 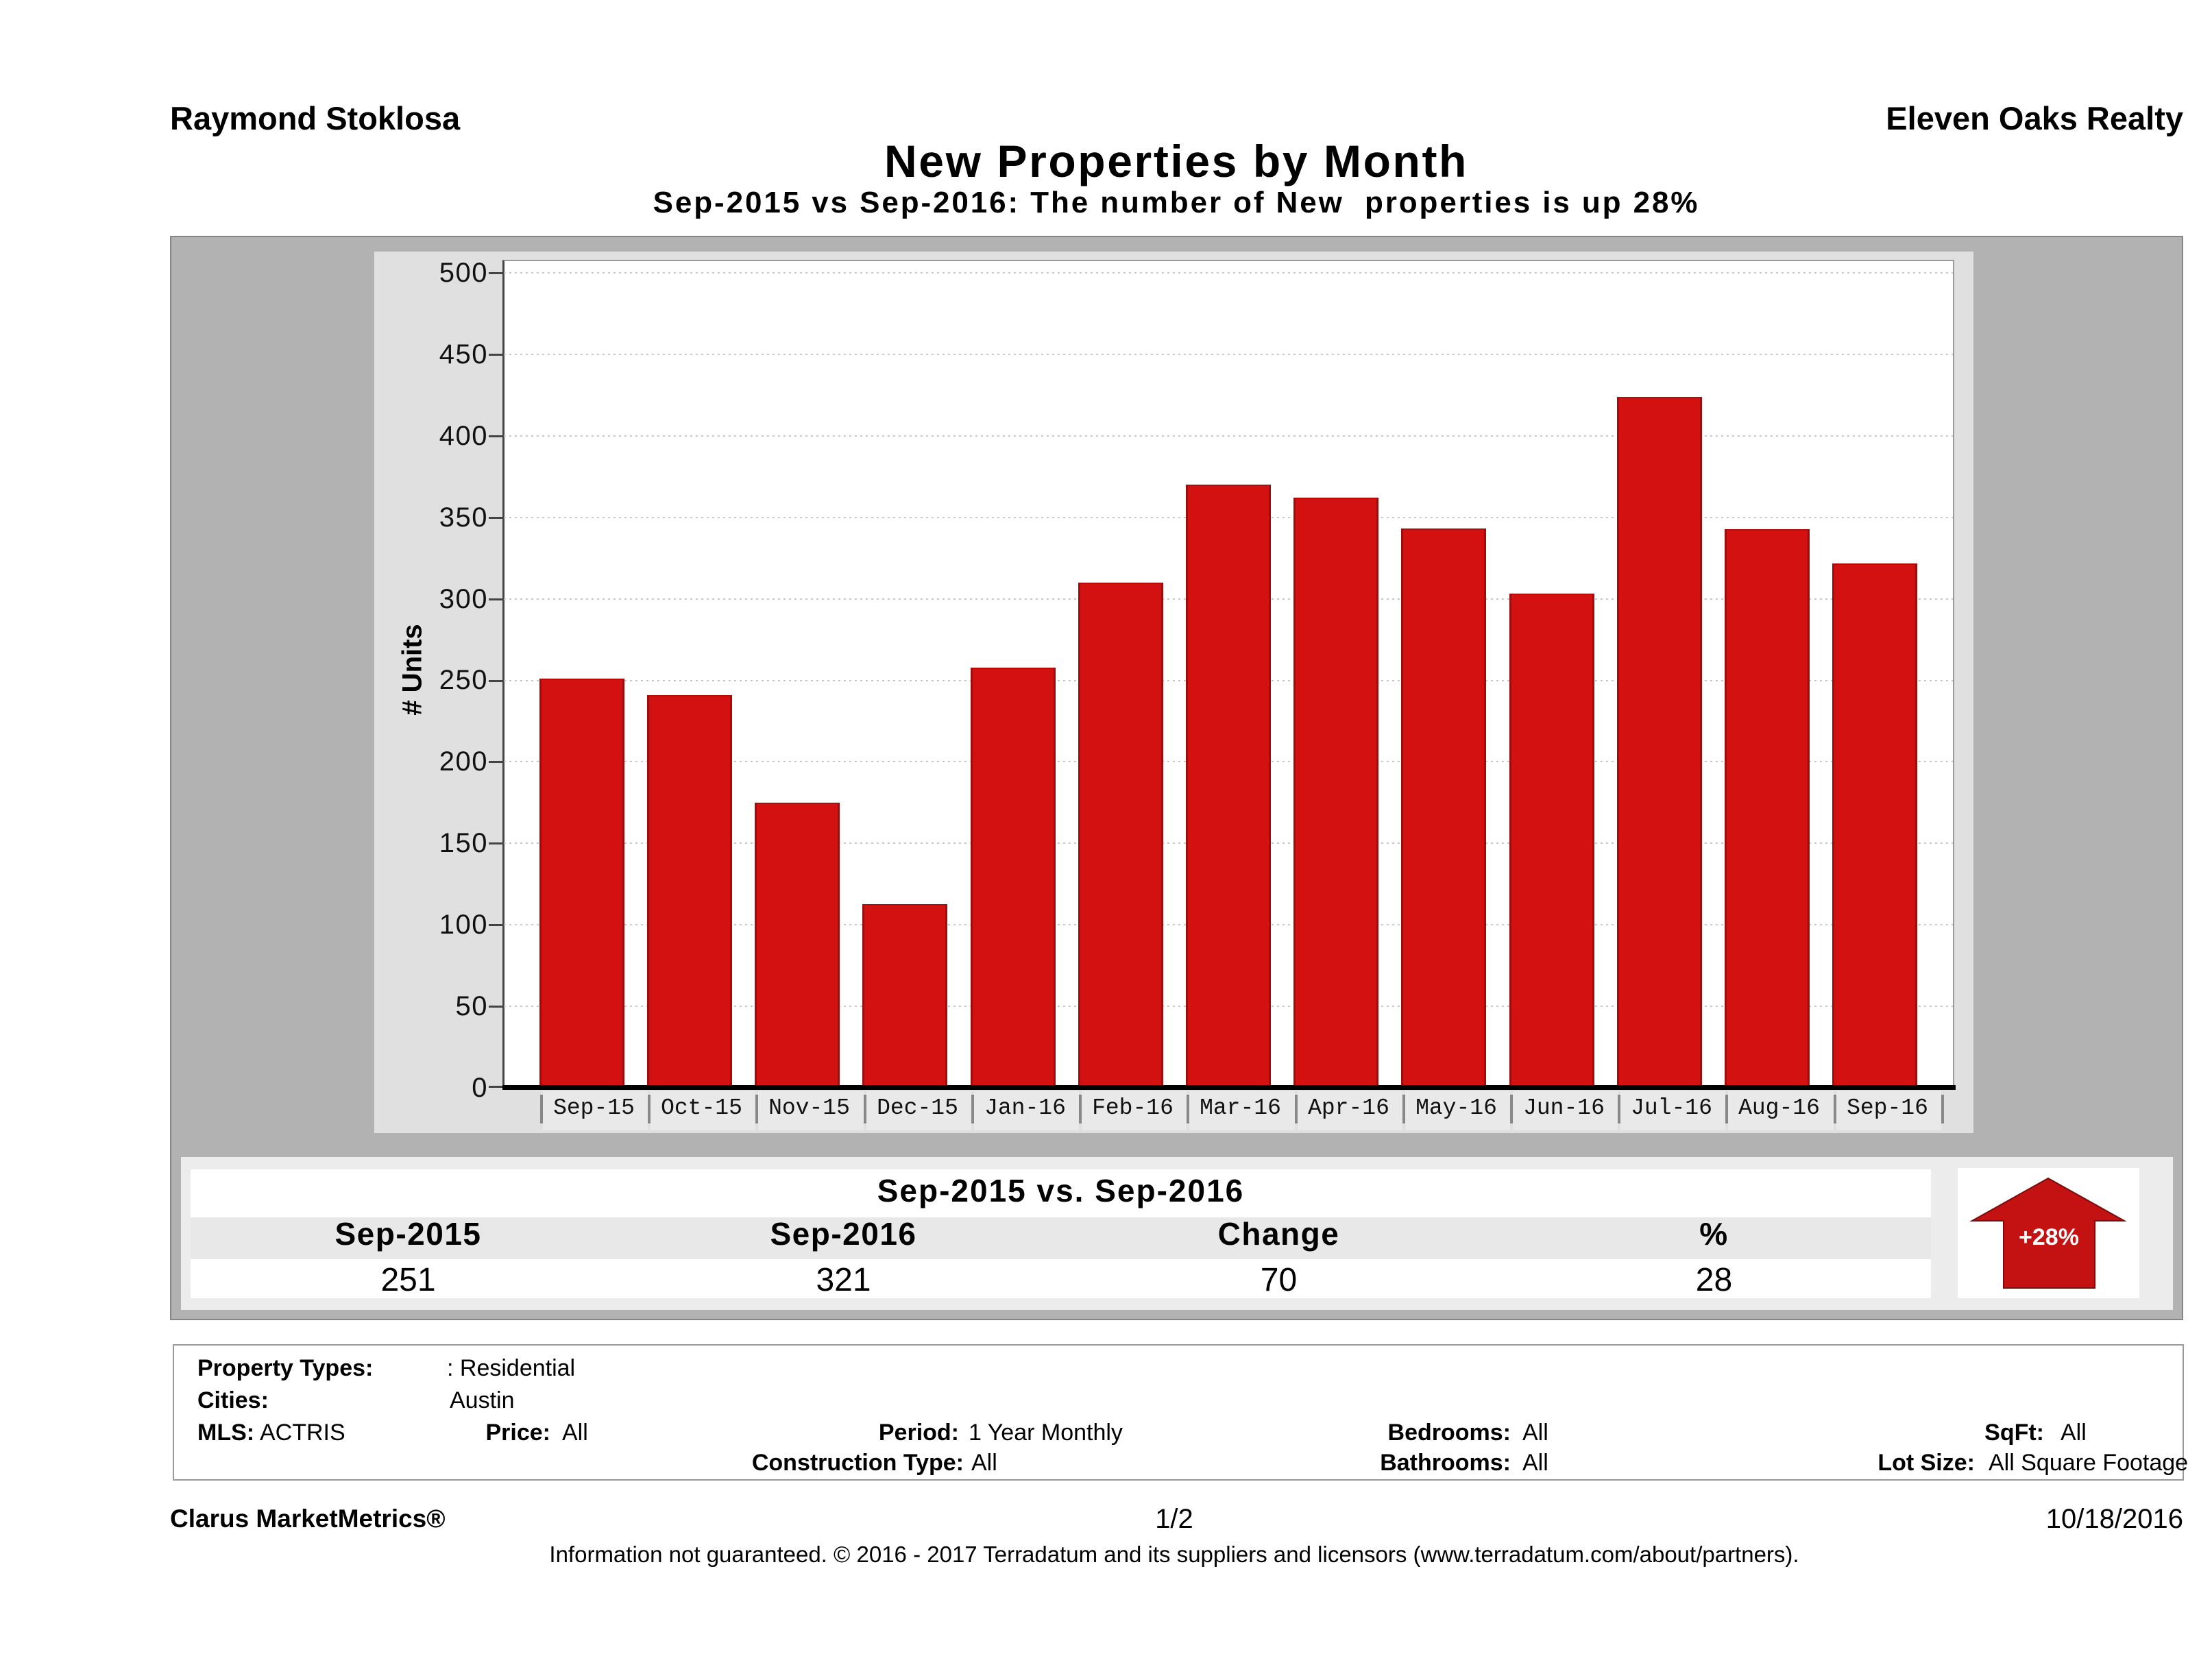 What do you see at coordinates (2049, 1237) in the screenshot?
I see `svg-text: +28%` at bounding box center [2049, 1237].